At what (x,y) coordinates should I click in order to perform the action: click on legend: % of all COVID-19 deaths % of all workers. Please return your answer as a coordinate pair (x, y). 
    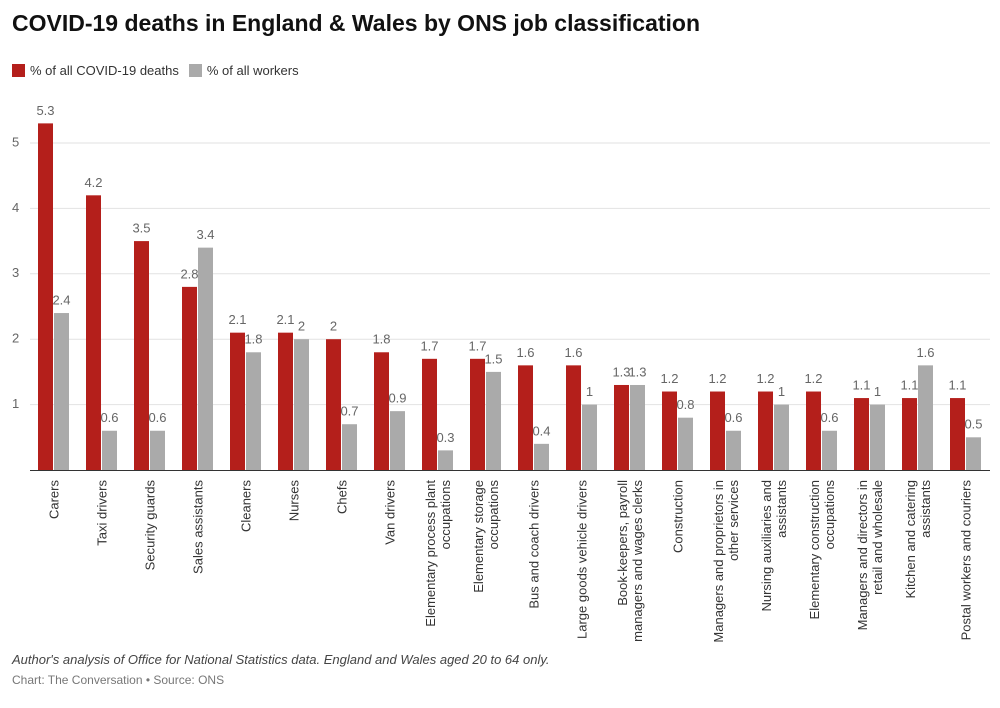
    Looking at the image, I should click on (155, 70).